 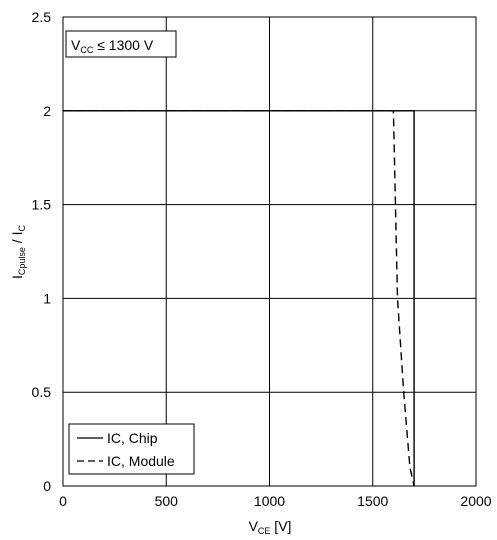 What do you see at coordinates (63, 501) in the screenshot?
I see `x-tick-label: 0` at bounding box center [63, 501].